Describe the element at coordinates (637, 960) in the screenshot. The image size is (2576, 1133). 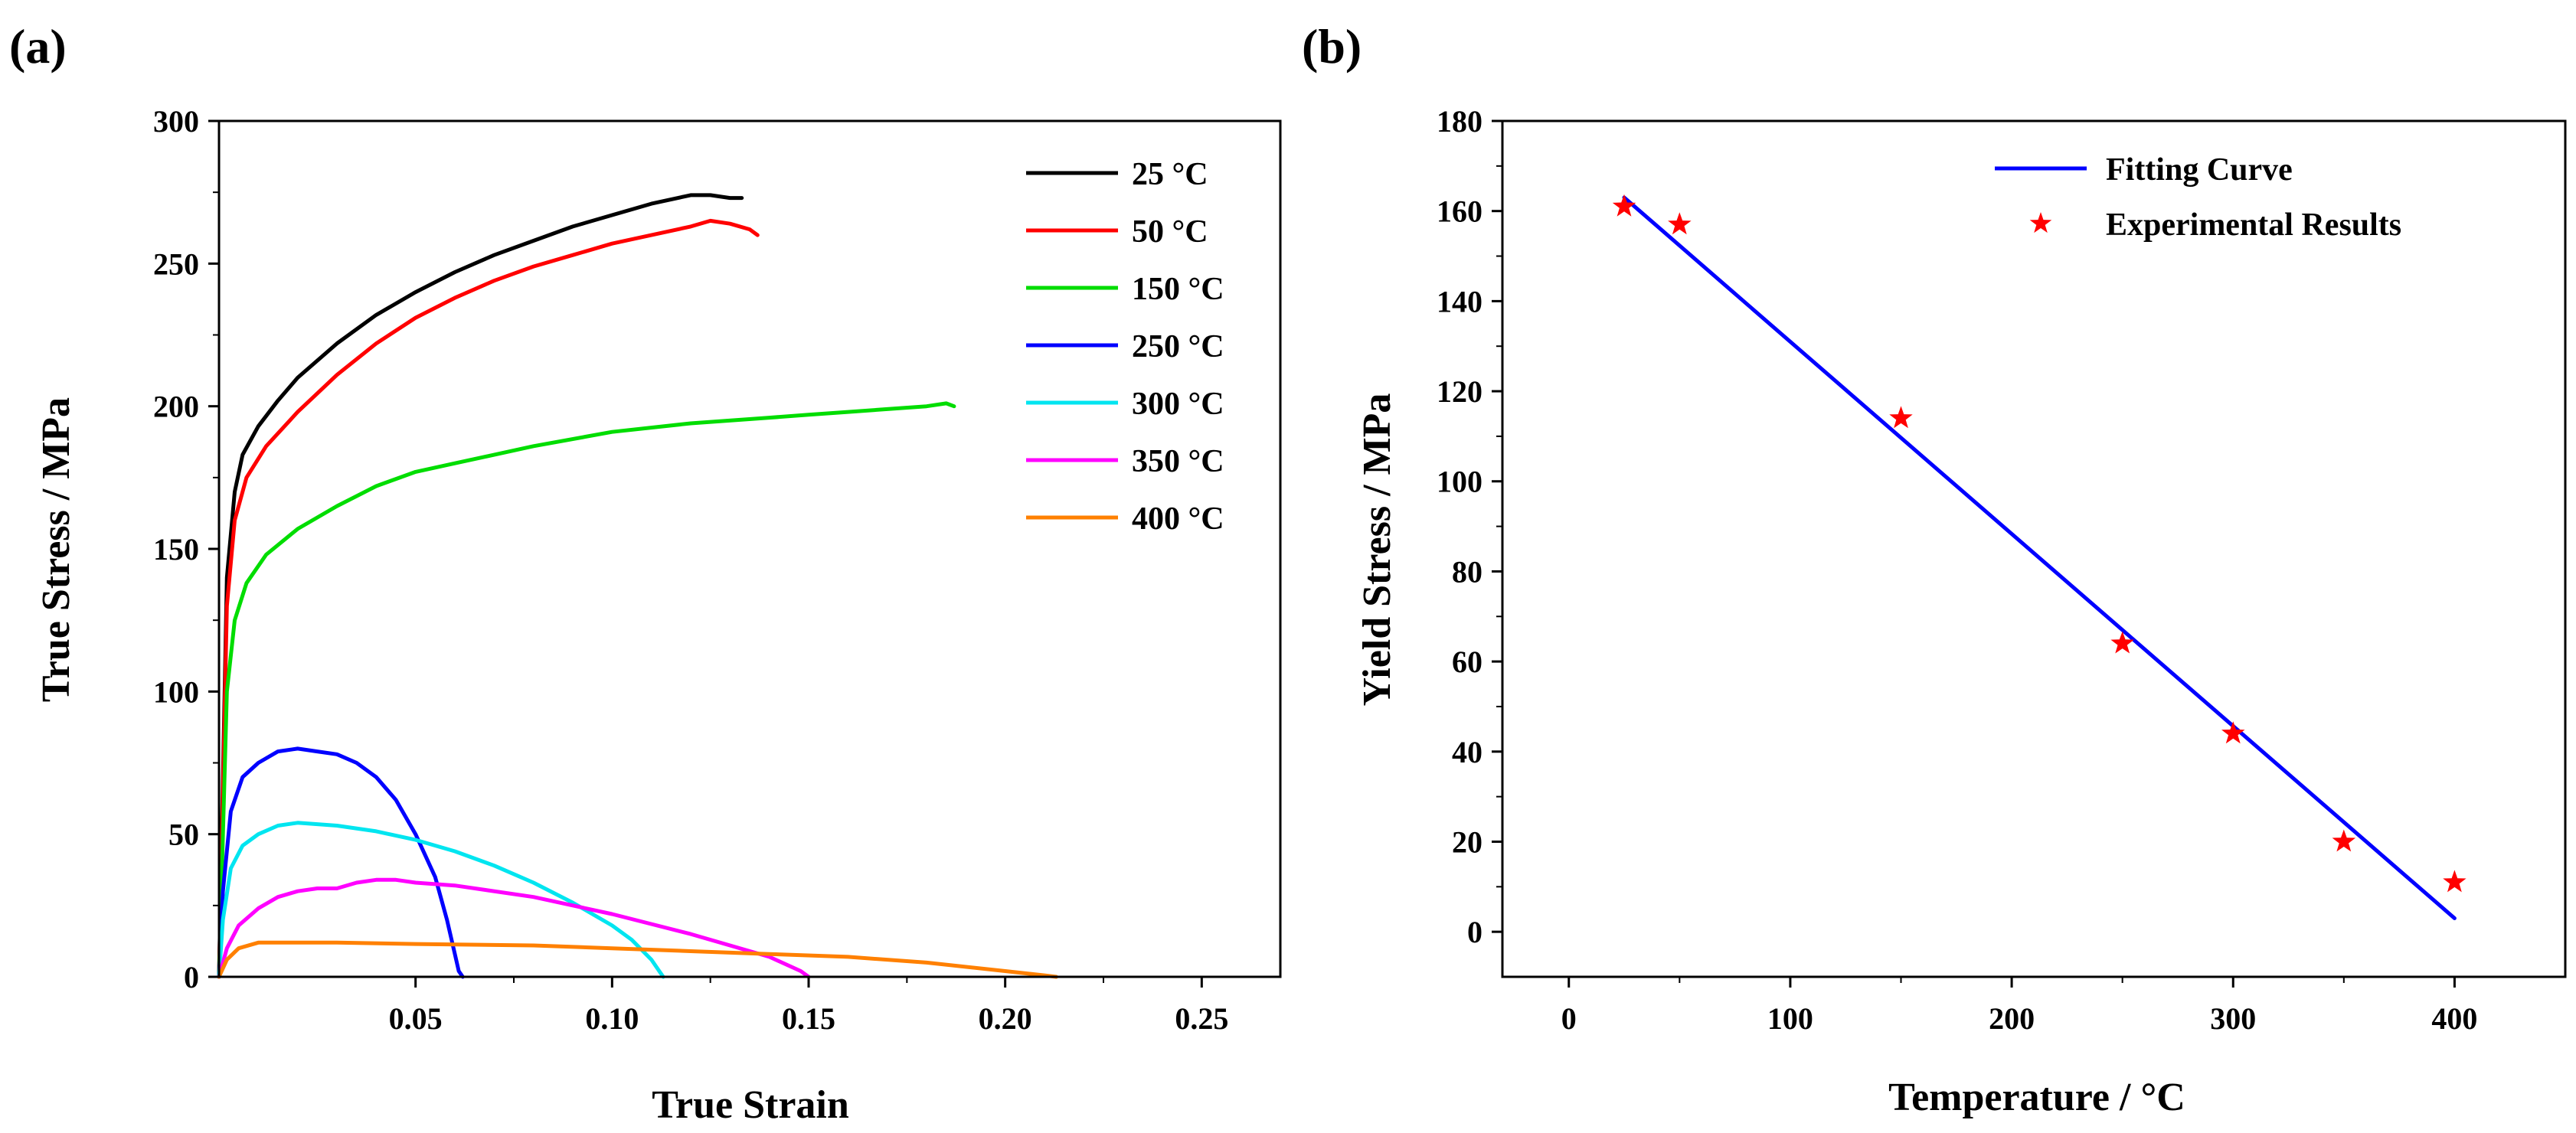
I see `series-line-400-c` at that location.